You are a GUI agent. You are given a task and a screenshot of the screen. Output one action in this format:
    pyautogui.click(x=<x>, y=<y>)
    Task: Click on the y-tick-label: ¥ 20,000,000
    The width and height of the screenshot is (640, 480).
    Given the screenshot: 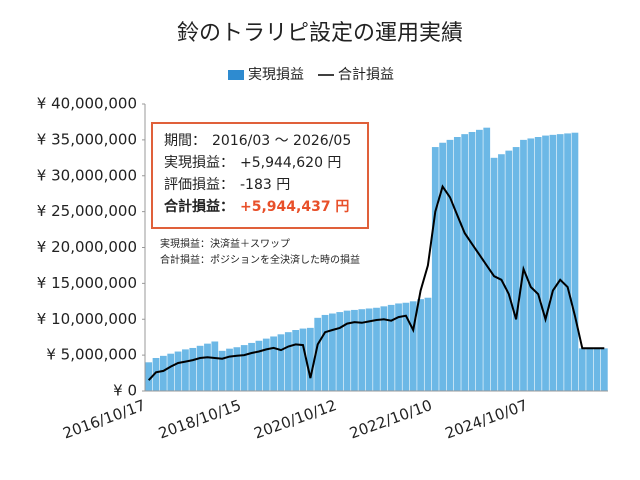 What is the action you would take?
    pyautogui.click(x=87, y=247)
    